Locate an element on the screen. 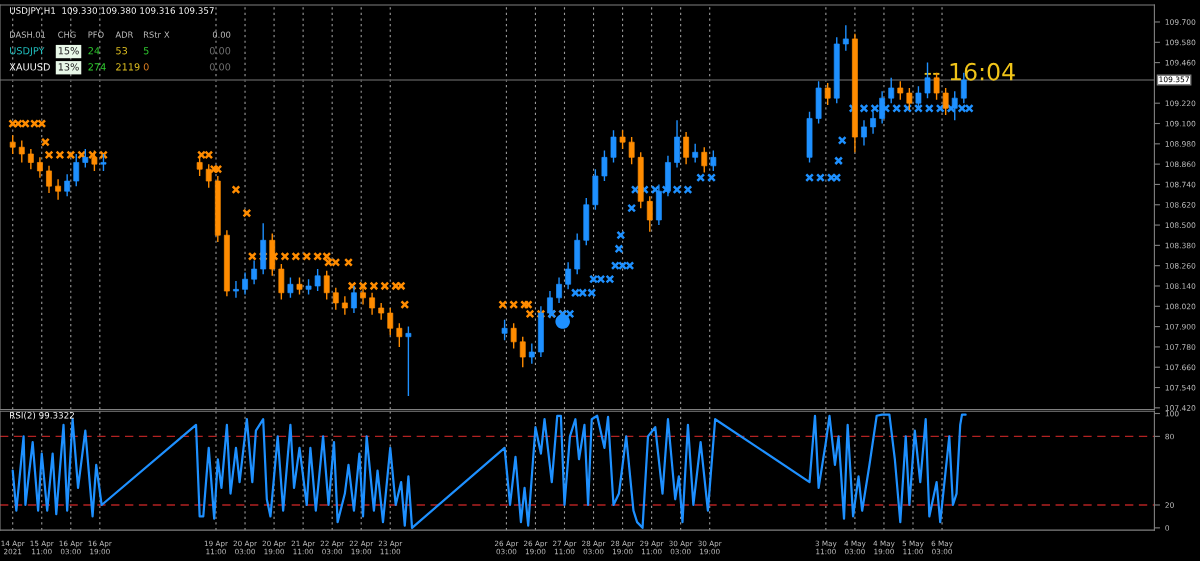  annotation: 13% is located at coordinates (68, 67).